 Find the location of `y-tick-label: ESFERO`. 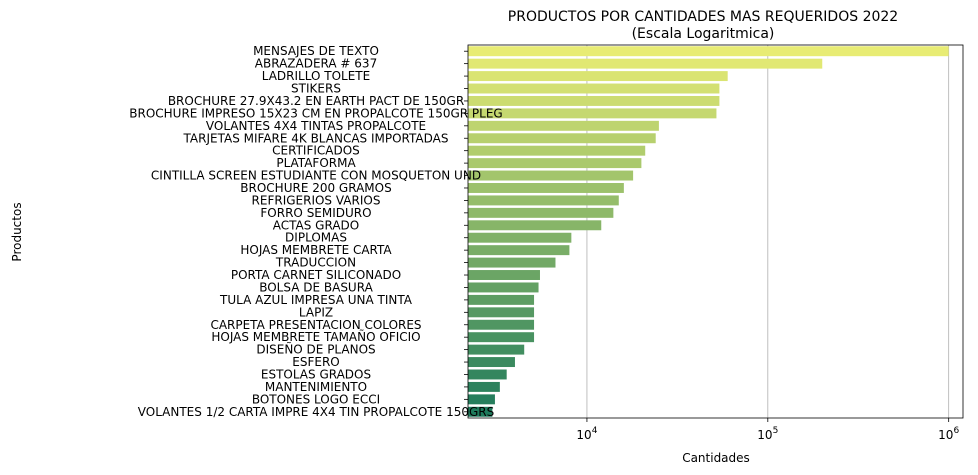

y-tick-label: ESFERO is located at coordinates (315, 362).